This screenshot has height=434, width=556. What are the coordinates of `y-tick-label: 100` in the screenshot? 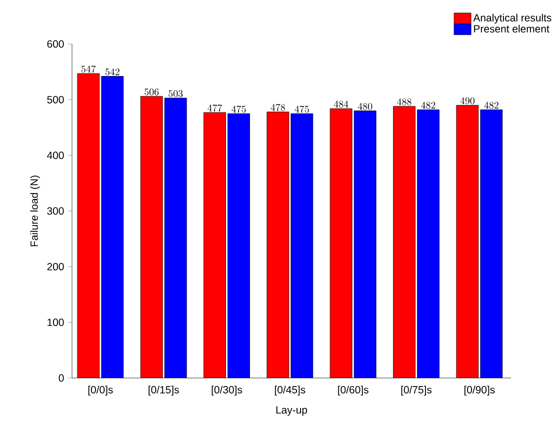 It's located at (56, 322).